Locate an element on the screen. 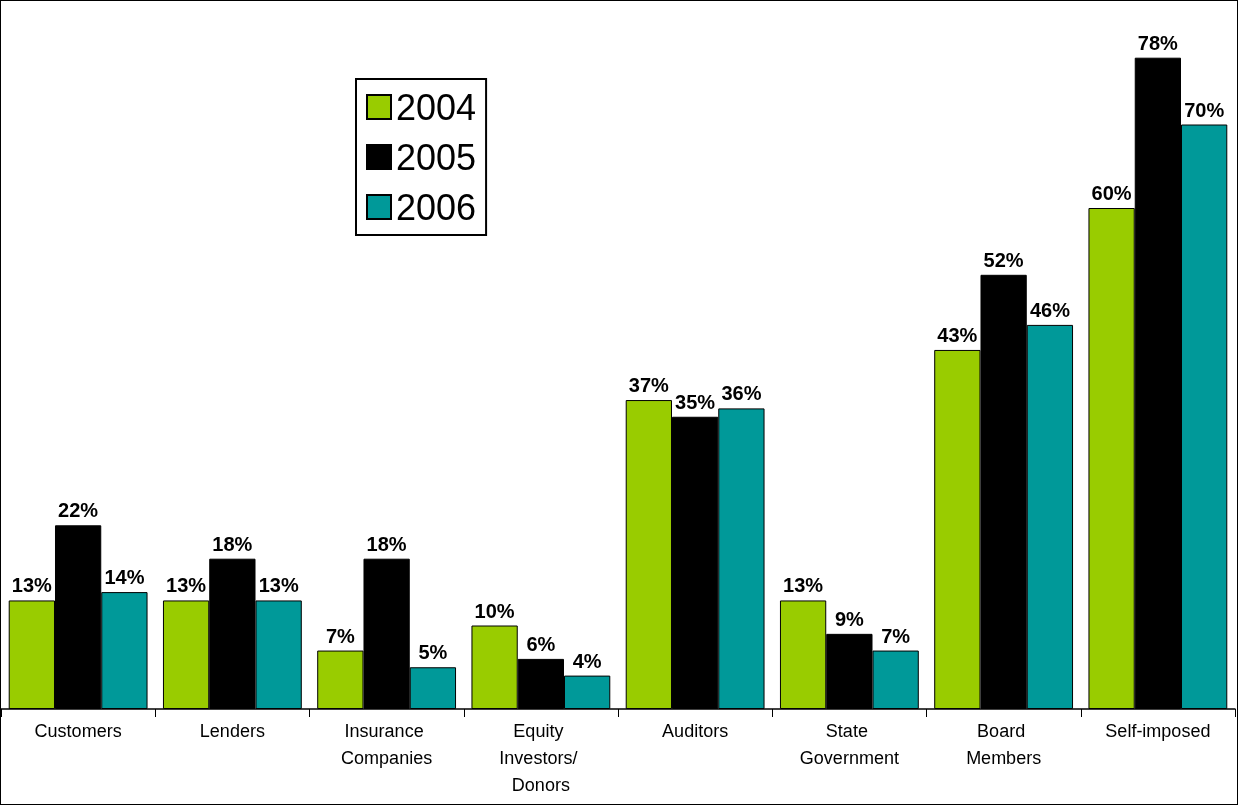 The height and width of the screenshot is (805, 1238). data-label: 6% is located at coordinates (541, 643).